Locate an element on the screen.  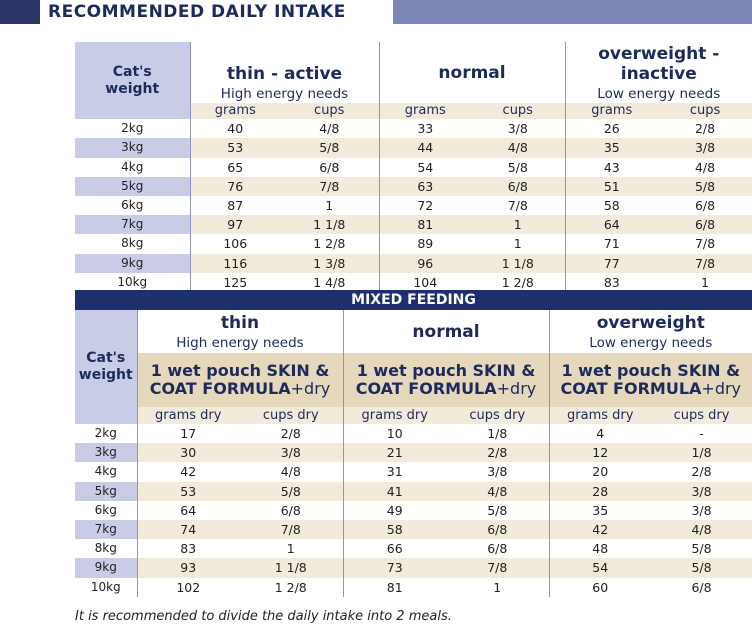
grams-cell: 63 is located at coordinates (425, 186).